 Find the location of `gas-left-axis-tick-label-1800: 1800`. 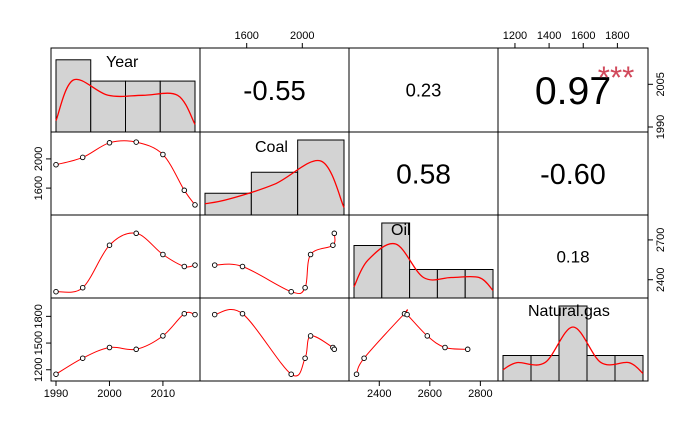

gas-left-axis-tick-label-1800: 1800 is located at coordinates (39, 316).